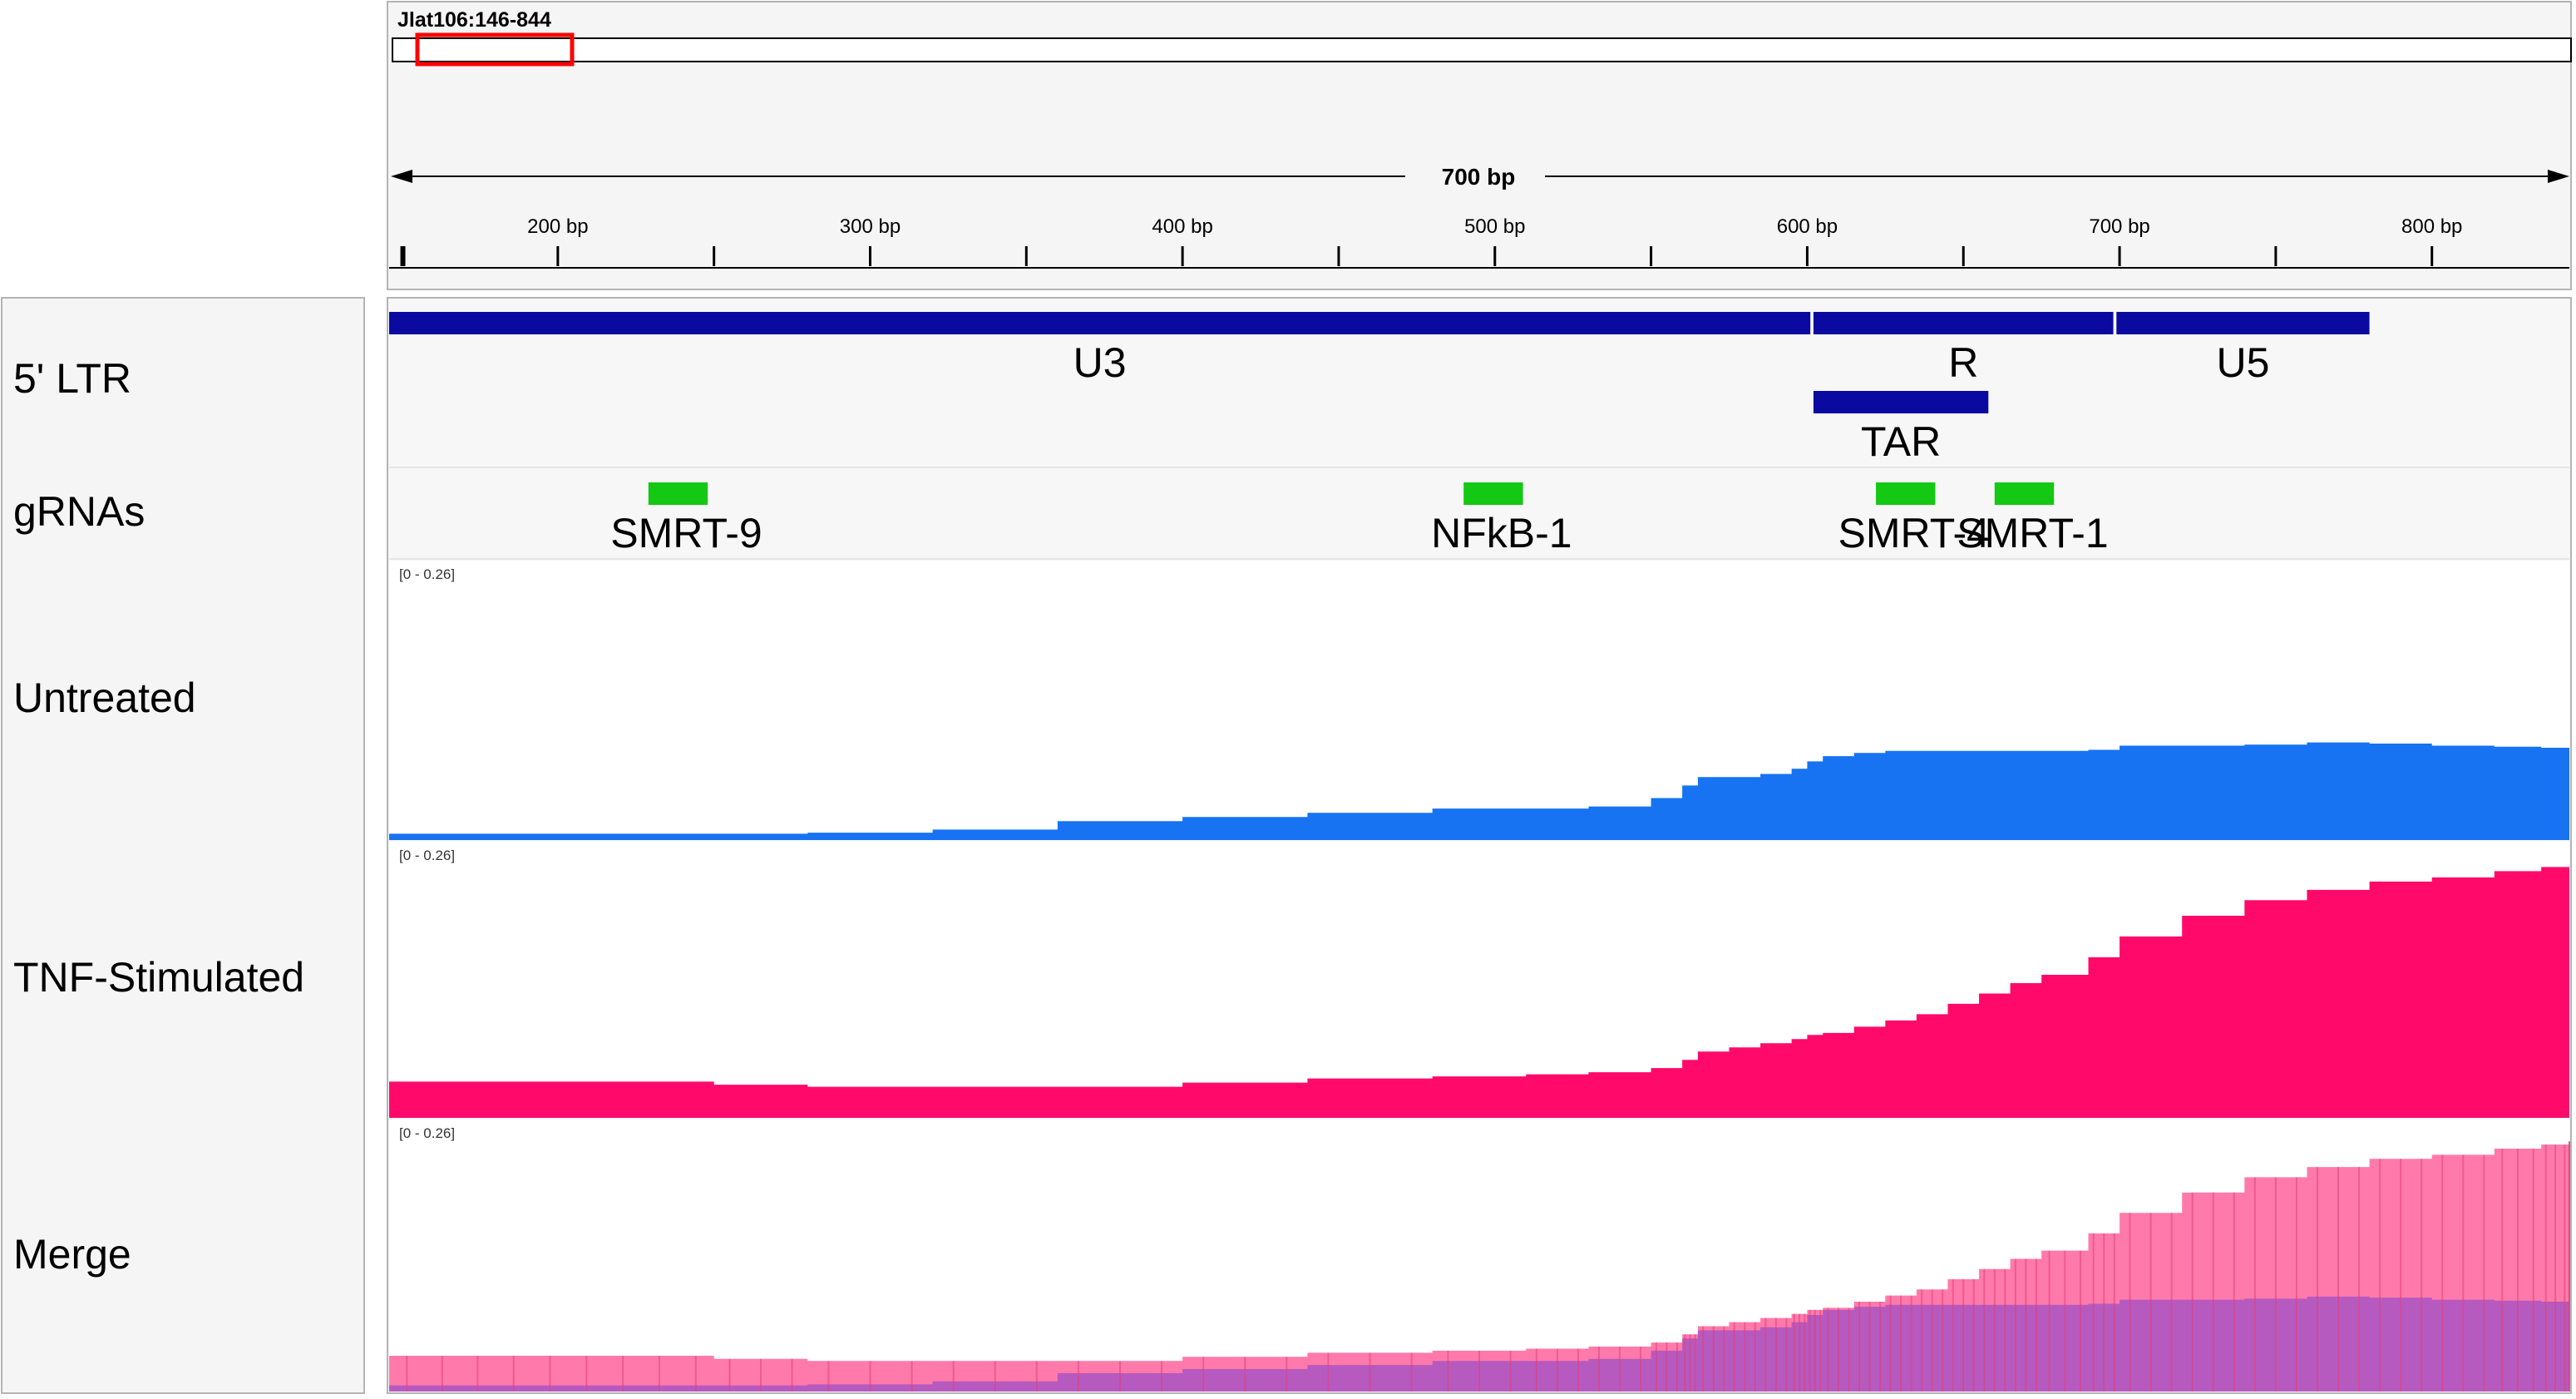  I want to click on chromosome-ideogram, so click(1482, 49).